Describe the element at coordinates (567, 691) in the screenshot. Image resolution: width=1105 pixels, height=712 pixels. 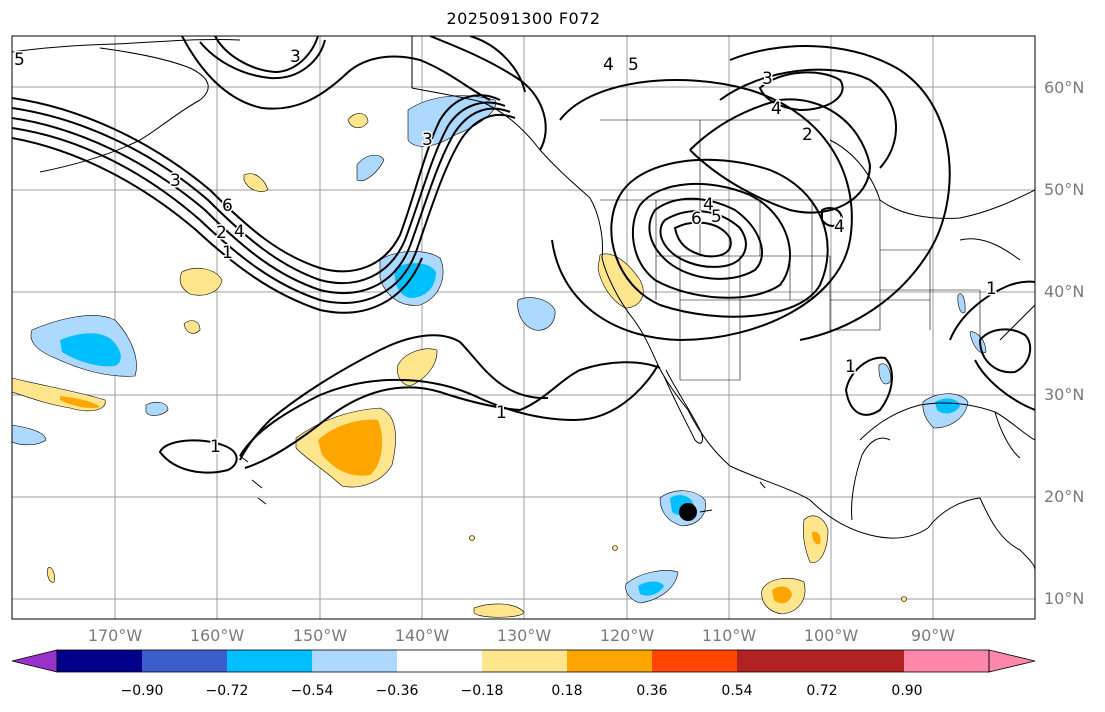
I see `colorbar-tick: 0.18` at that location.